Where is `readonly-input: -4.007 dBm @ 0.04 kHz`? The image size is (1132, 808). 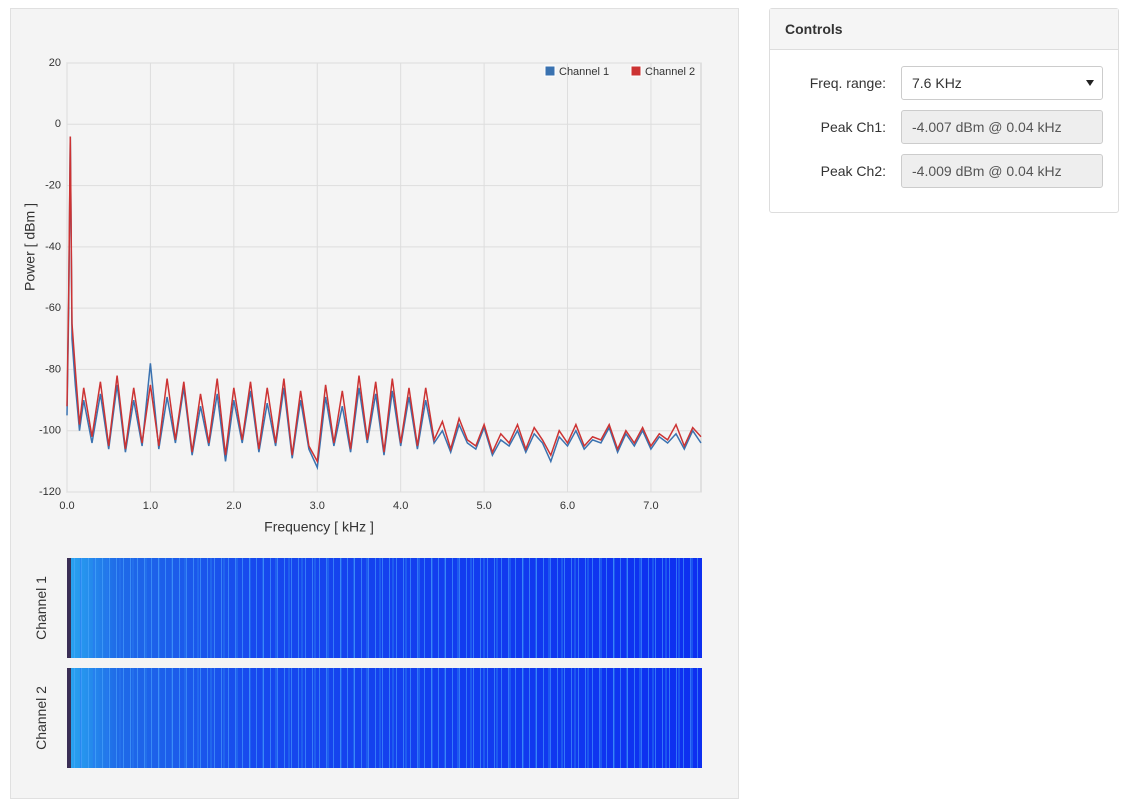 readonly-input: -4.007 dBm @ 0.04 kHz is located at coordinates (1002, 127).